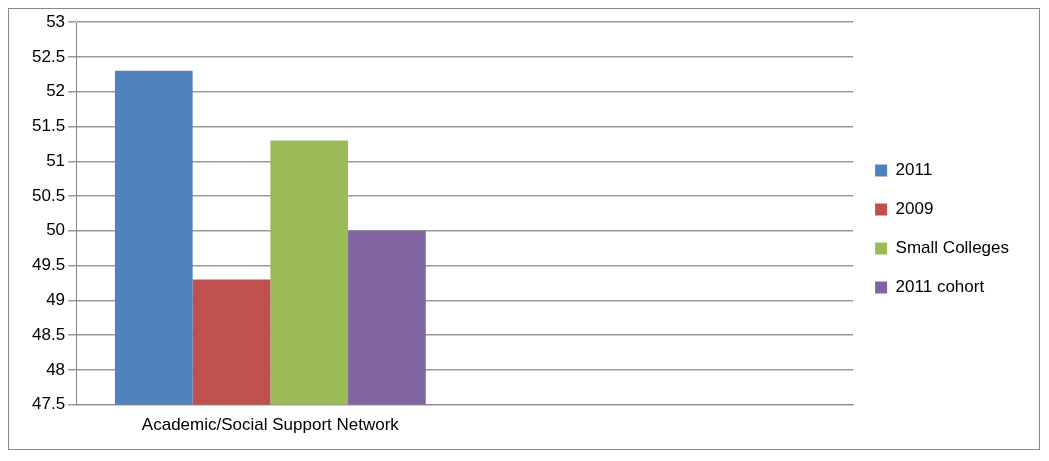 The image size is (1049, 461). I want to click on y-tick-label: 51.5, so click(48, 126).